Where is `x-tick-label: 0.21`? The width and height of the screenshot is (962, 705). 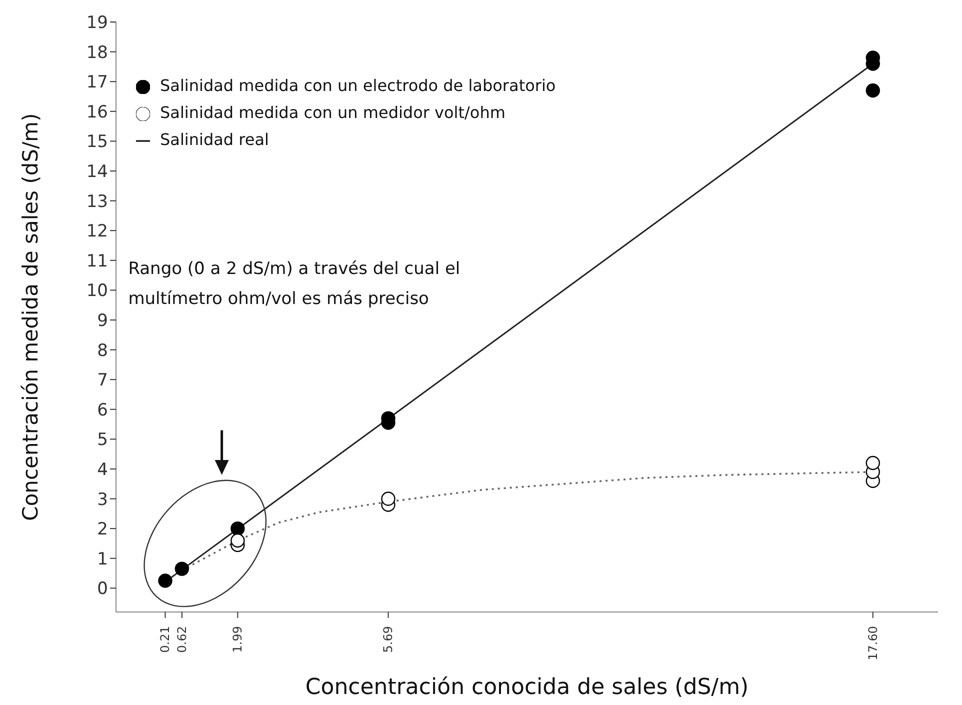 x-tick-label: 0.21 is located at coordinates (165, 639).